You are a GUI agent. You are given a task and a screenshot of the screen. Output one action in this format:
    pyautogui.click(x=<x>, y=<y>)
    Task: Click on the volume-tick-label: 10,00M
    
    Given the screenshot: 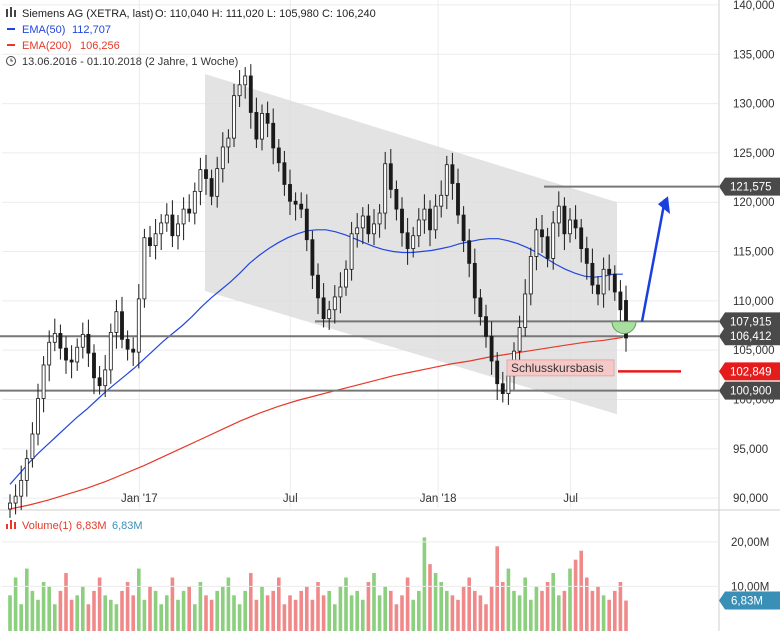 What is the action you would take?
    pyautogui.click(x=750, y=587)
    